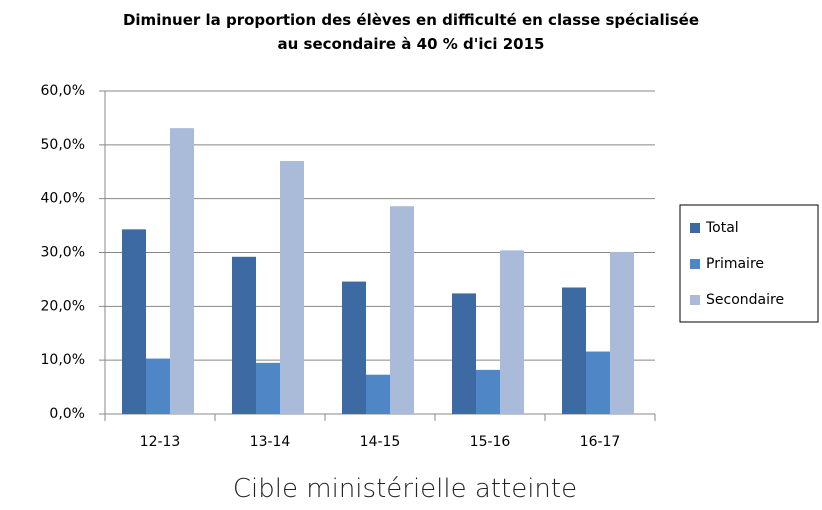 This screenshot has height=510, width=822. I want to click on y-tick-label: 0,0%, so click(67, 414).